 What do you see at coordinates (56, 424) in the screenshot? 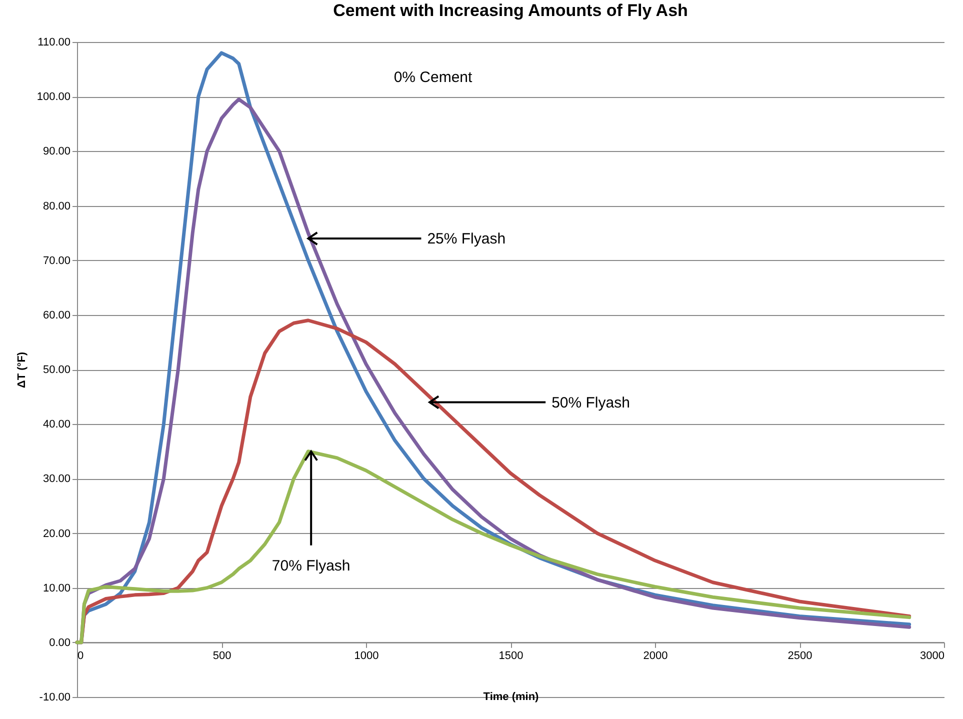
I see `y-tick-label: 40.00` at bounding box center [56, 424].